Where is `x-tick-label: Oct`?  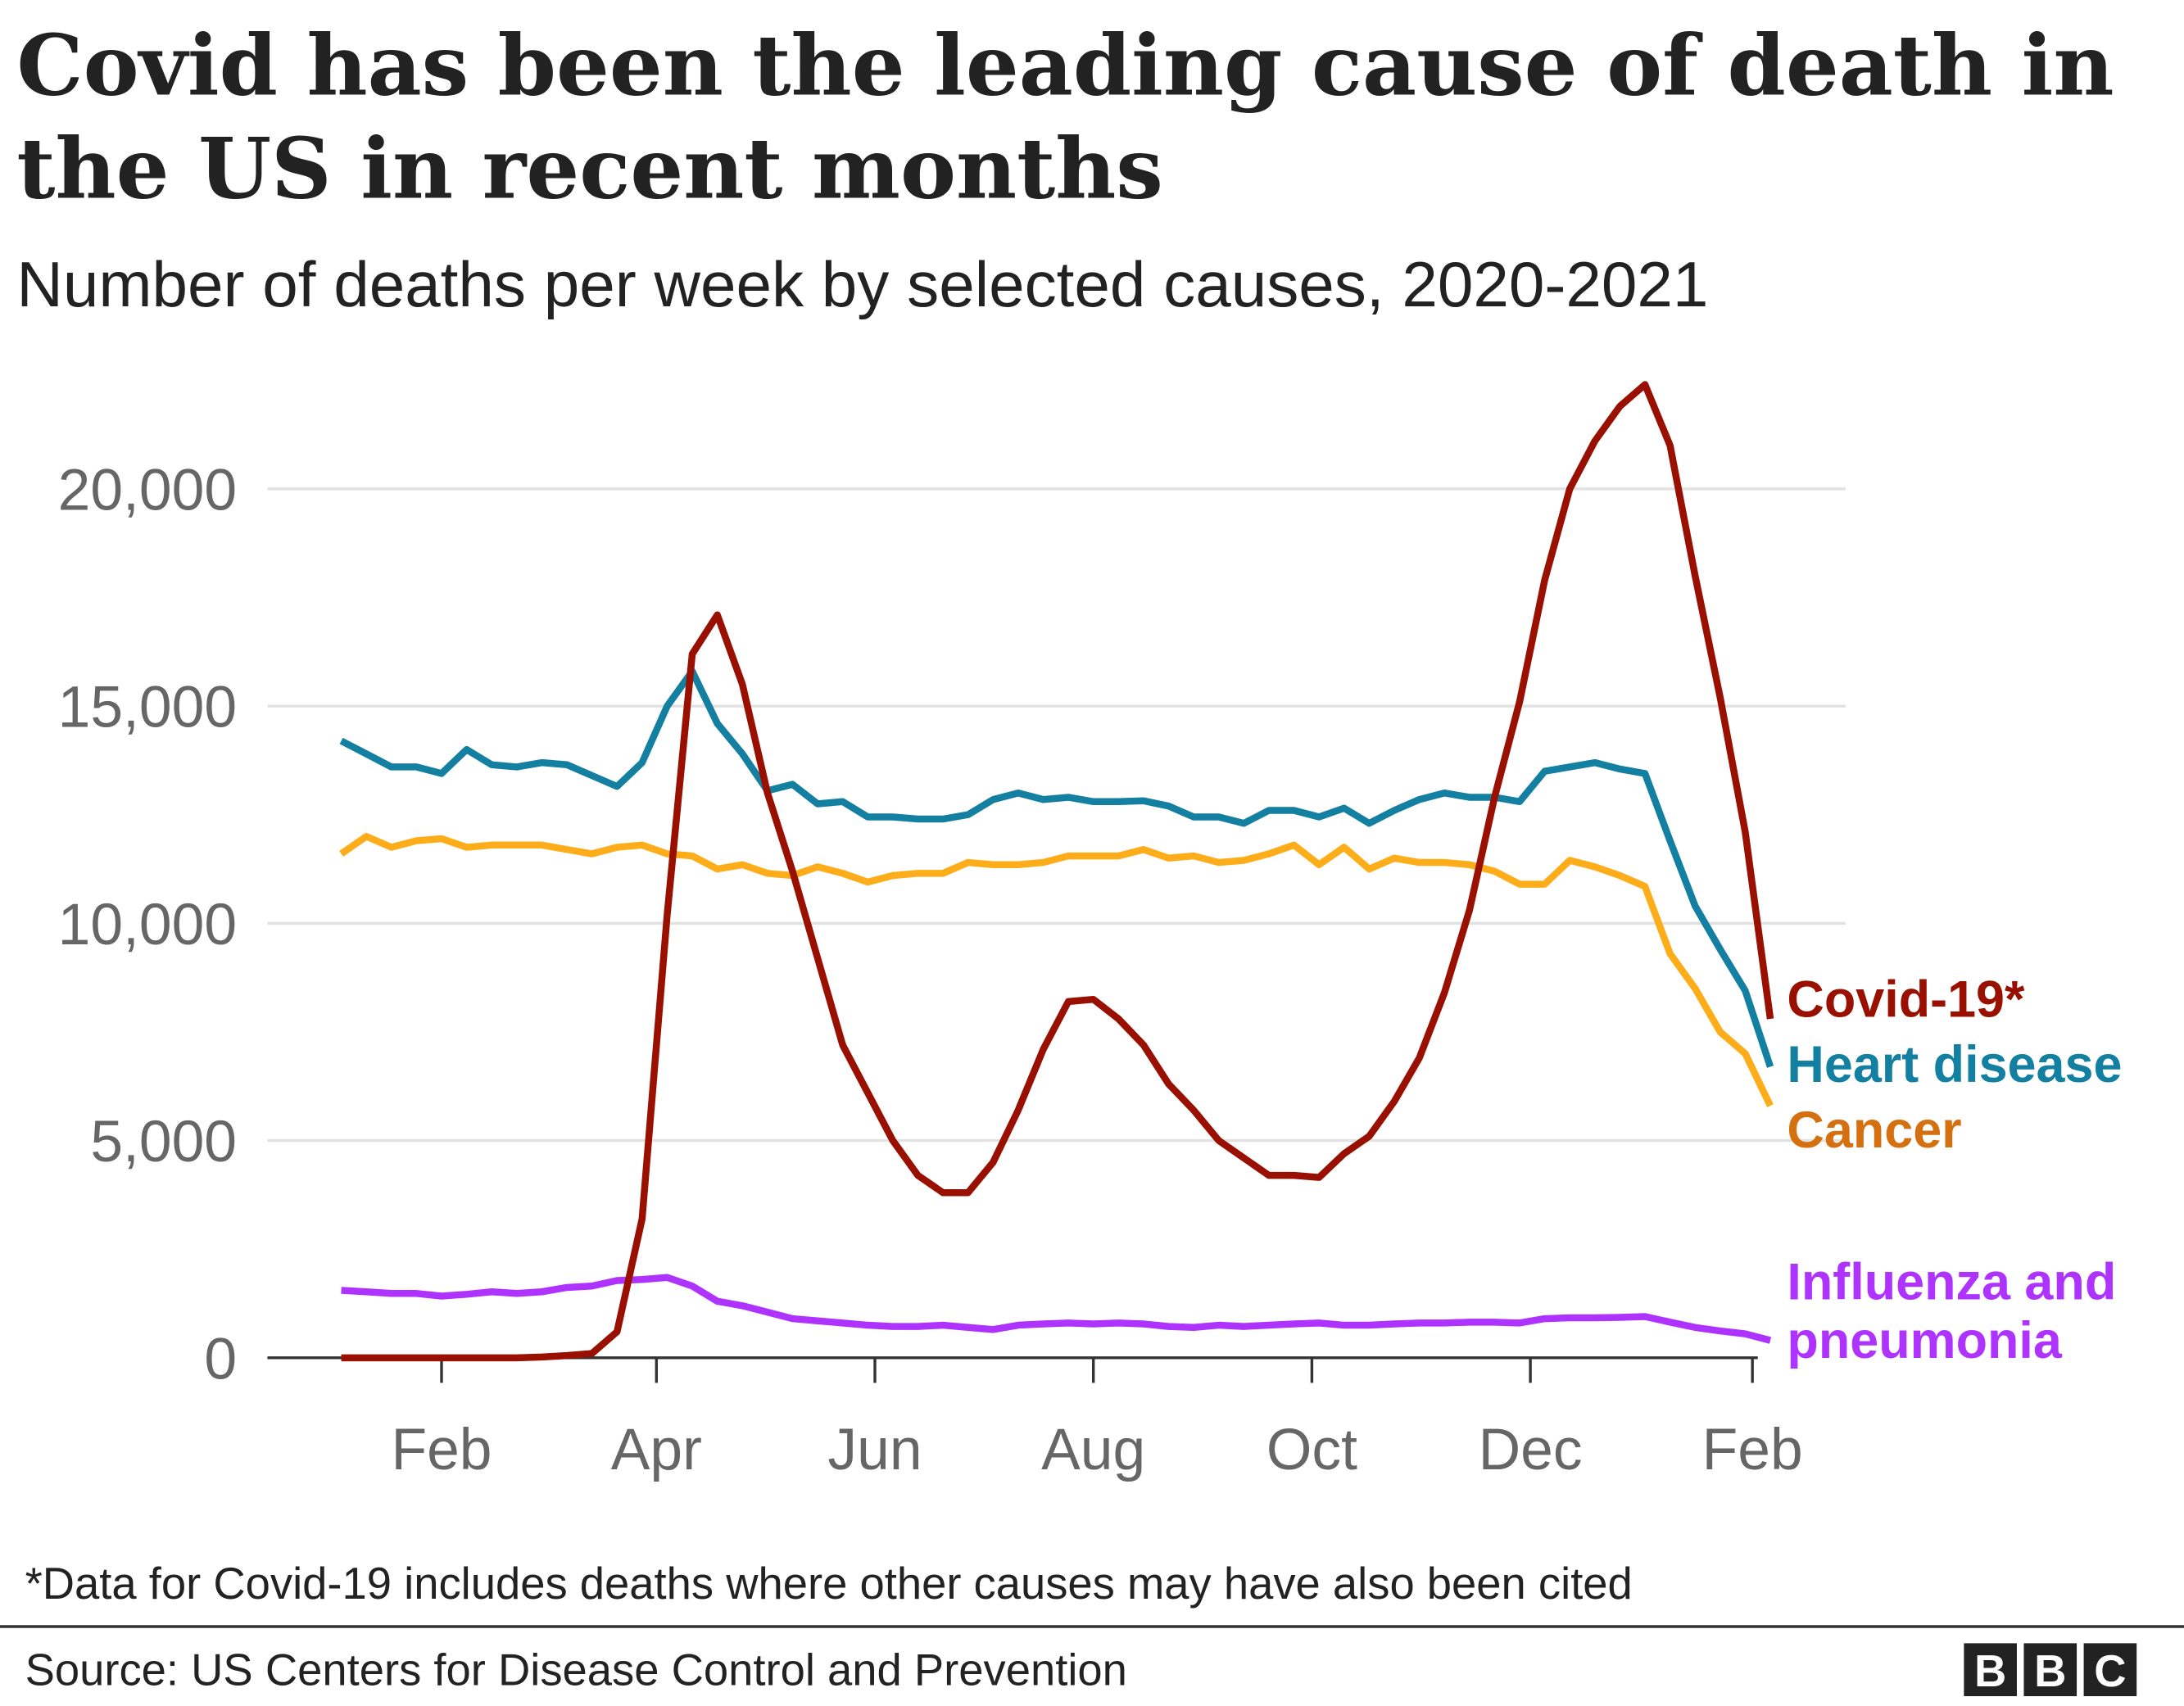
x-tick-label: Oct is located at coordinates (1311, 1449).